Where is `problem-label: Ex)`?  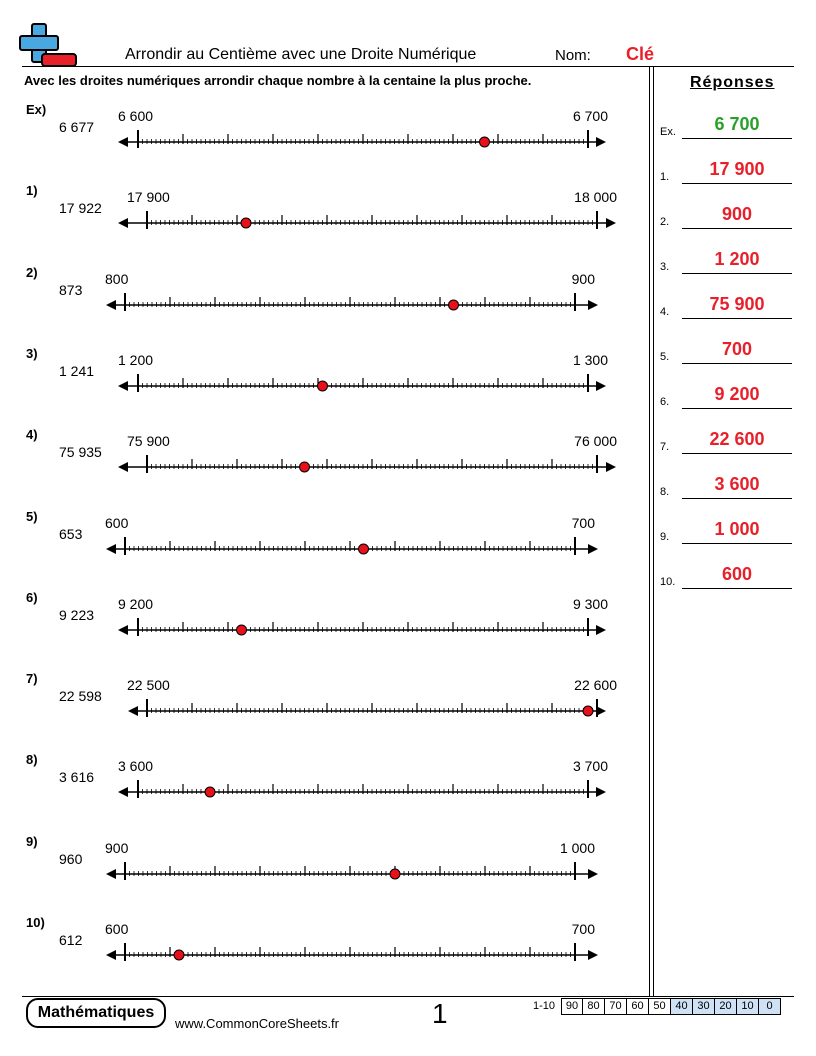 problem-label: Ex) is located at coordinates (36, 109).